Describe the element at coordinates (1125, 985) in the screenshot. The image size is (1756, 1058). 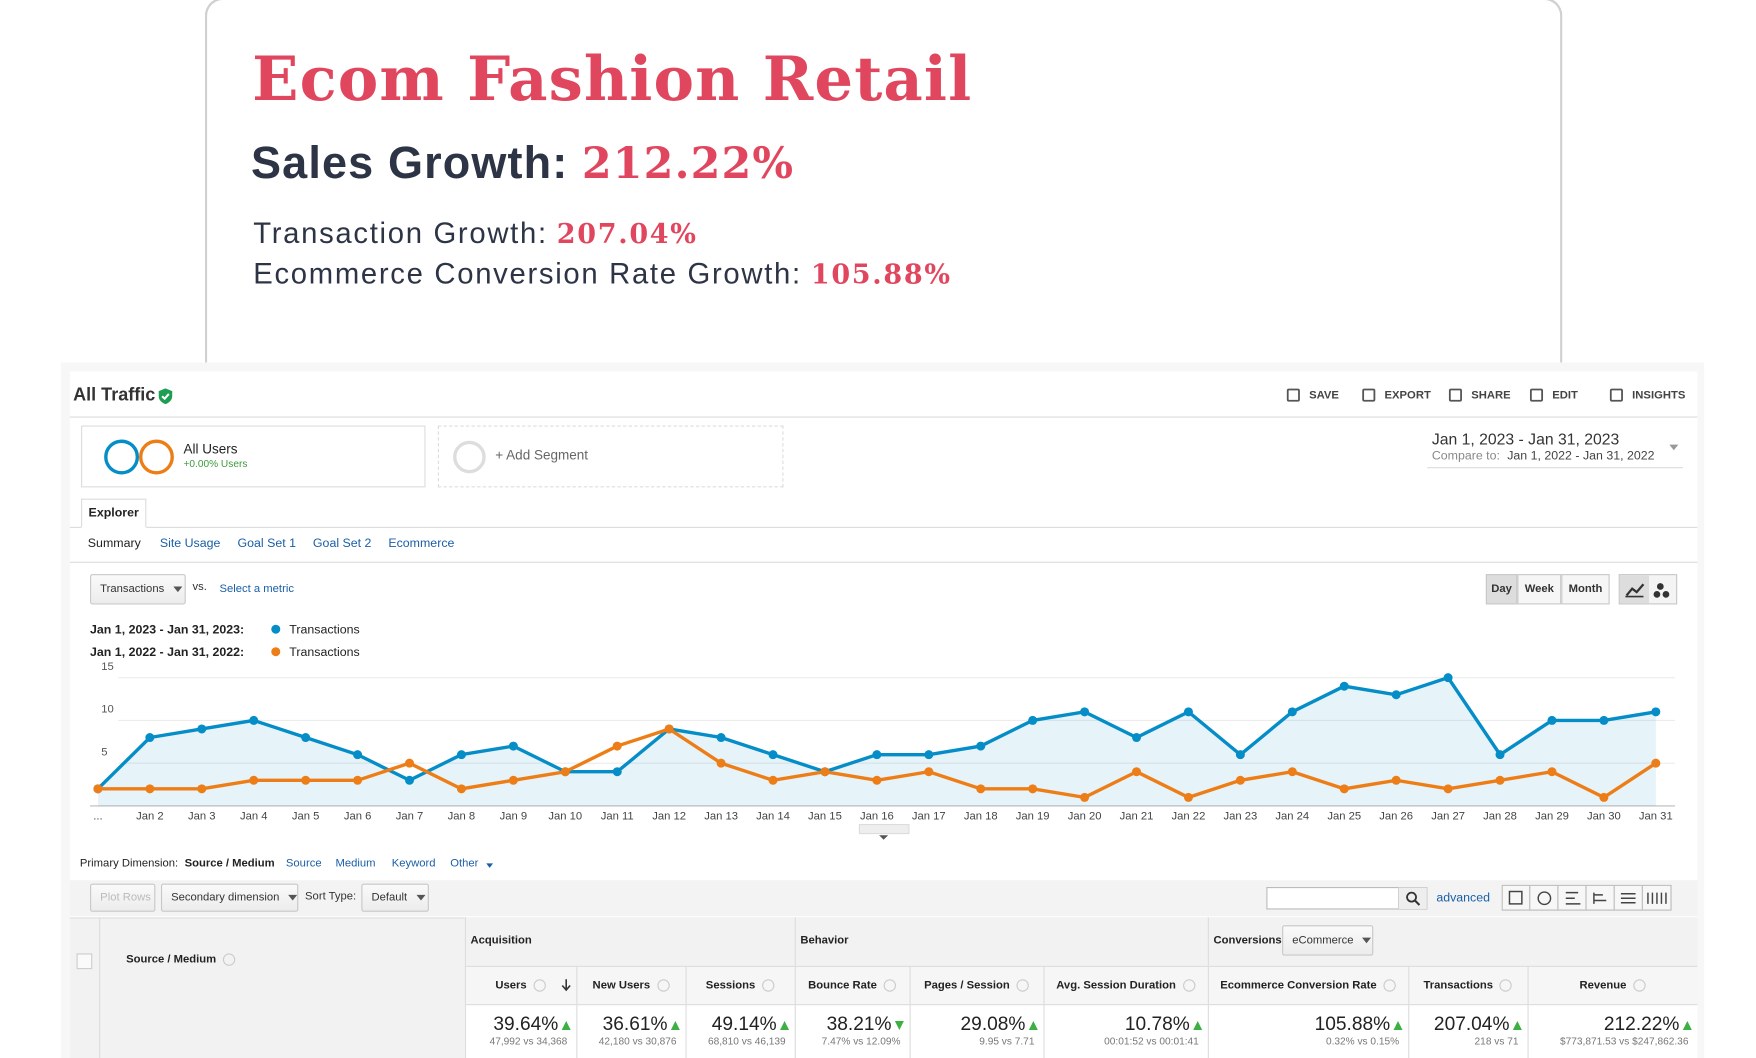
I see `column-header: Avg. Session Duration` at that location.